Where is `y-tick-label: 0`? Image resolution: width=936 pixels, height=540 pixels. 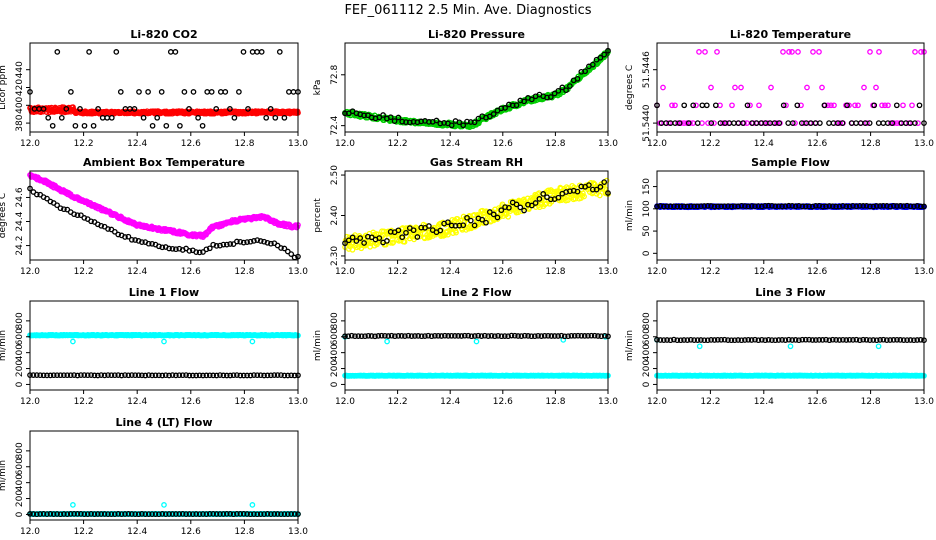
y-tick-label: 0 is located at coordinates (647, 253).